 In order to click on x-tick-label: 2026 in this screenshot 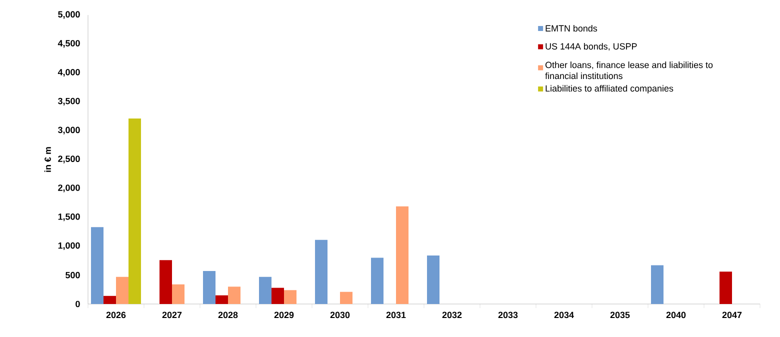, I will do `click(116, 315)`.